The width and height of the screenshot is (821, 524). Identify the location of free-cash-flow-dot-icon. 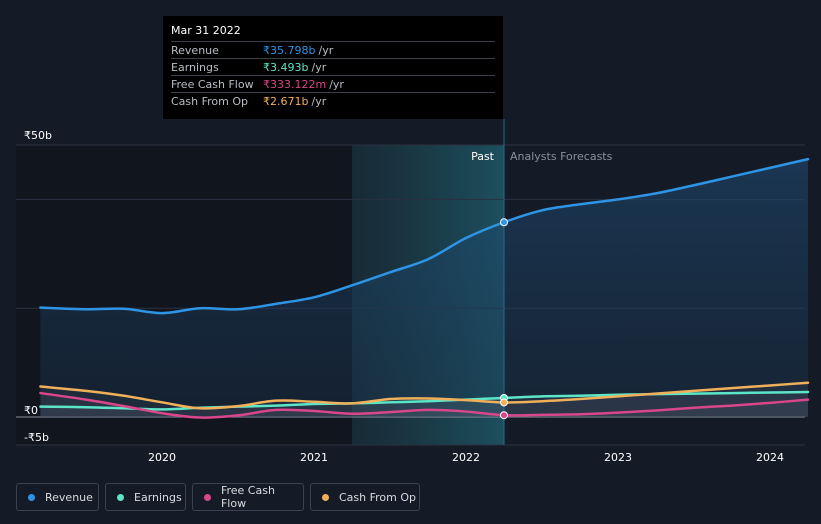
(207, 497).